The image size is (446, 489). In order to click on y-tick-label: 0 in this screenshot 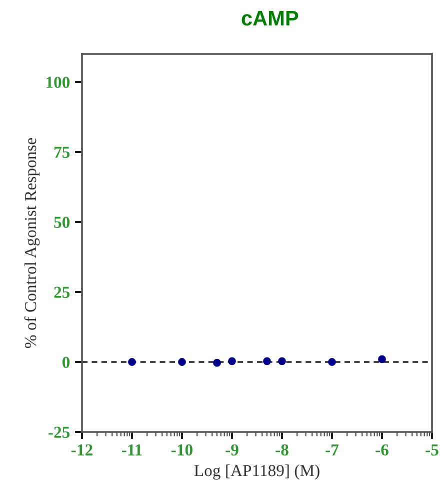, I will do `click(66, 362)`.